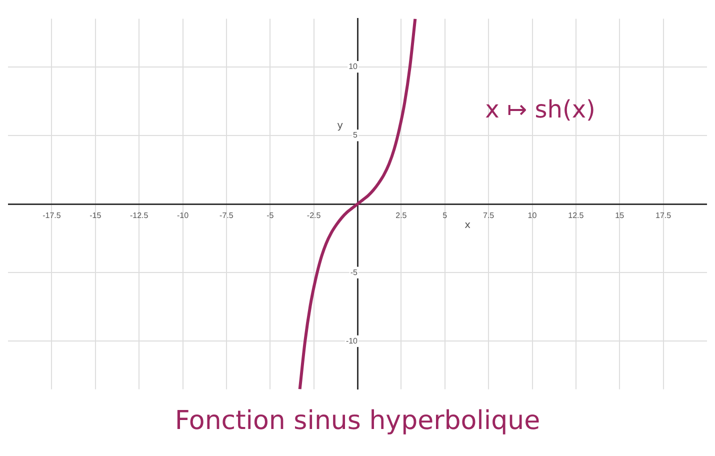 The image size is (715, 456). Describe the element at coordinates (52, 215) in the screenshot. I see `x-tick-label: -17.5` at that location.